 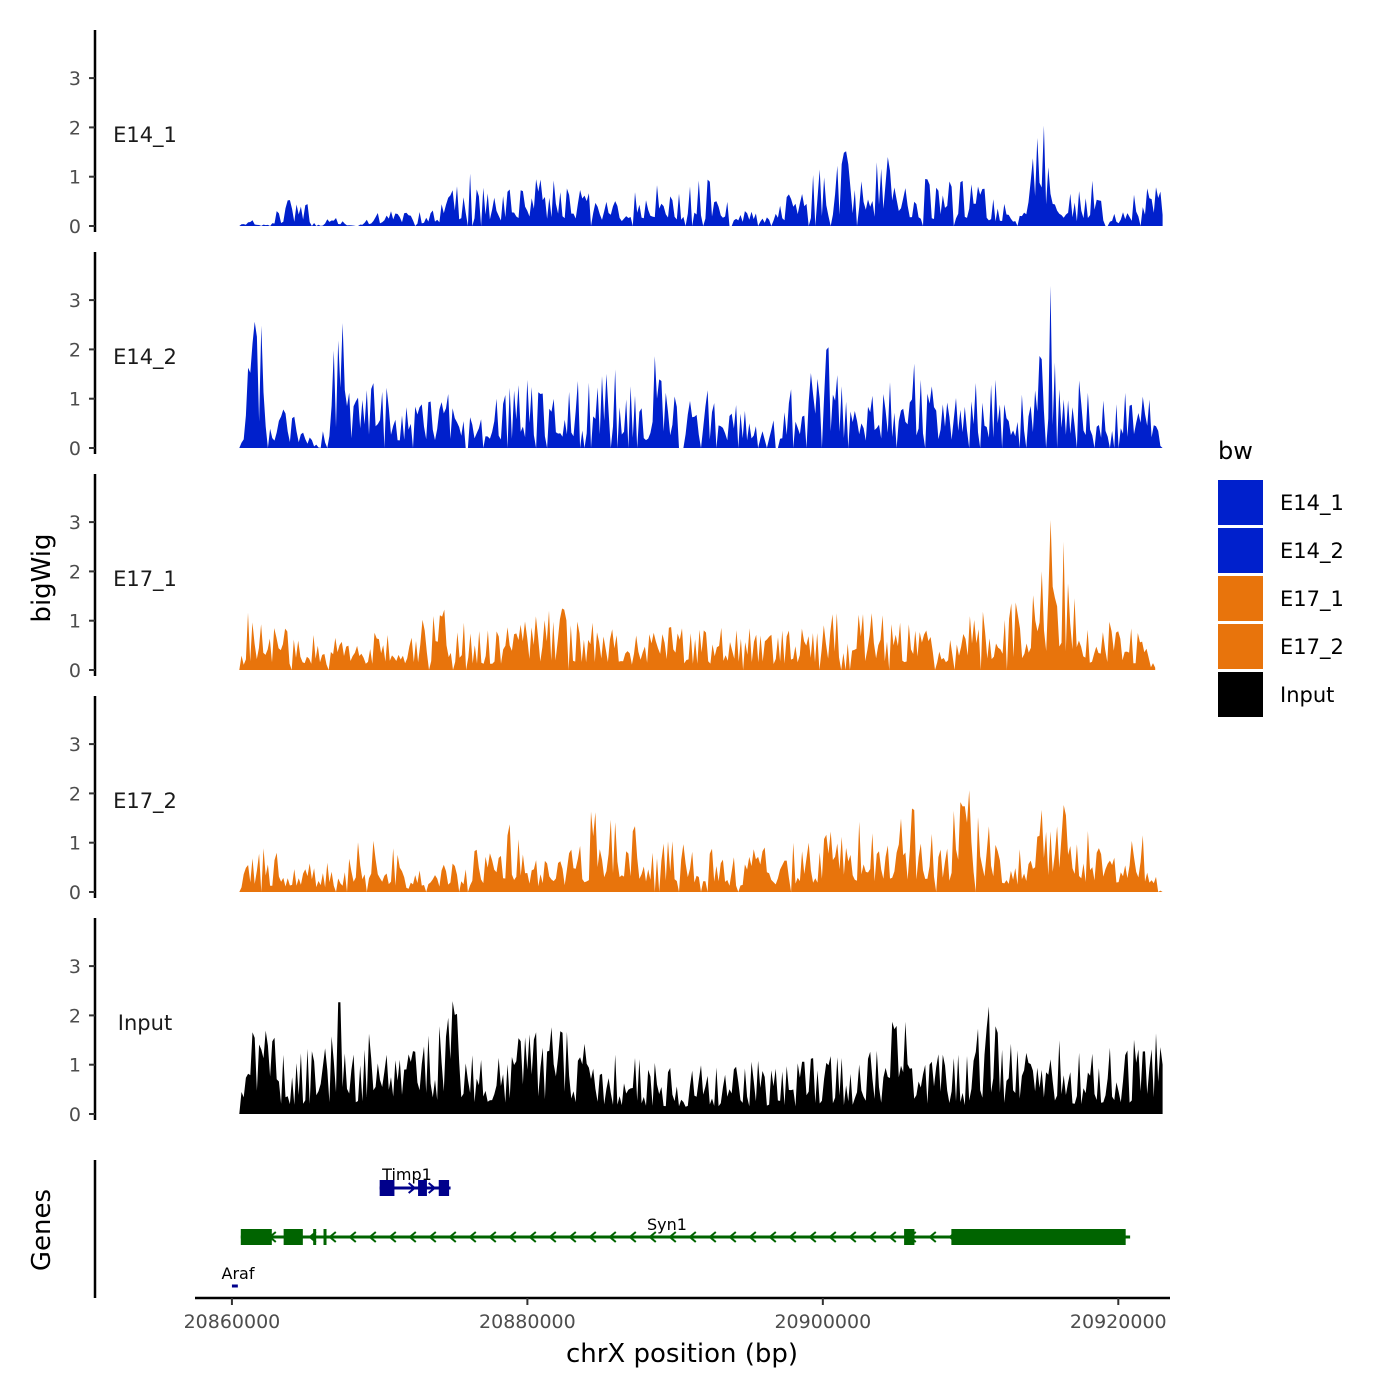 I want to click on track-e14-1: 0 1 2 3 E14_1, so click(x=616, y=134).